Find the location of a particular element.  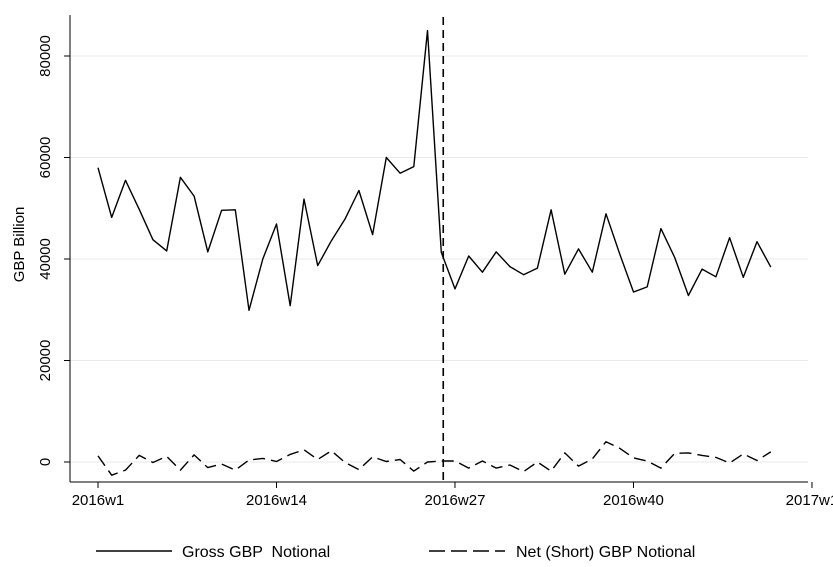

y-tick-label: 40000 is located at coordinates (45, 259).